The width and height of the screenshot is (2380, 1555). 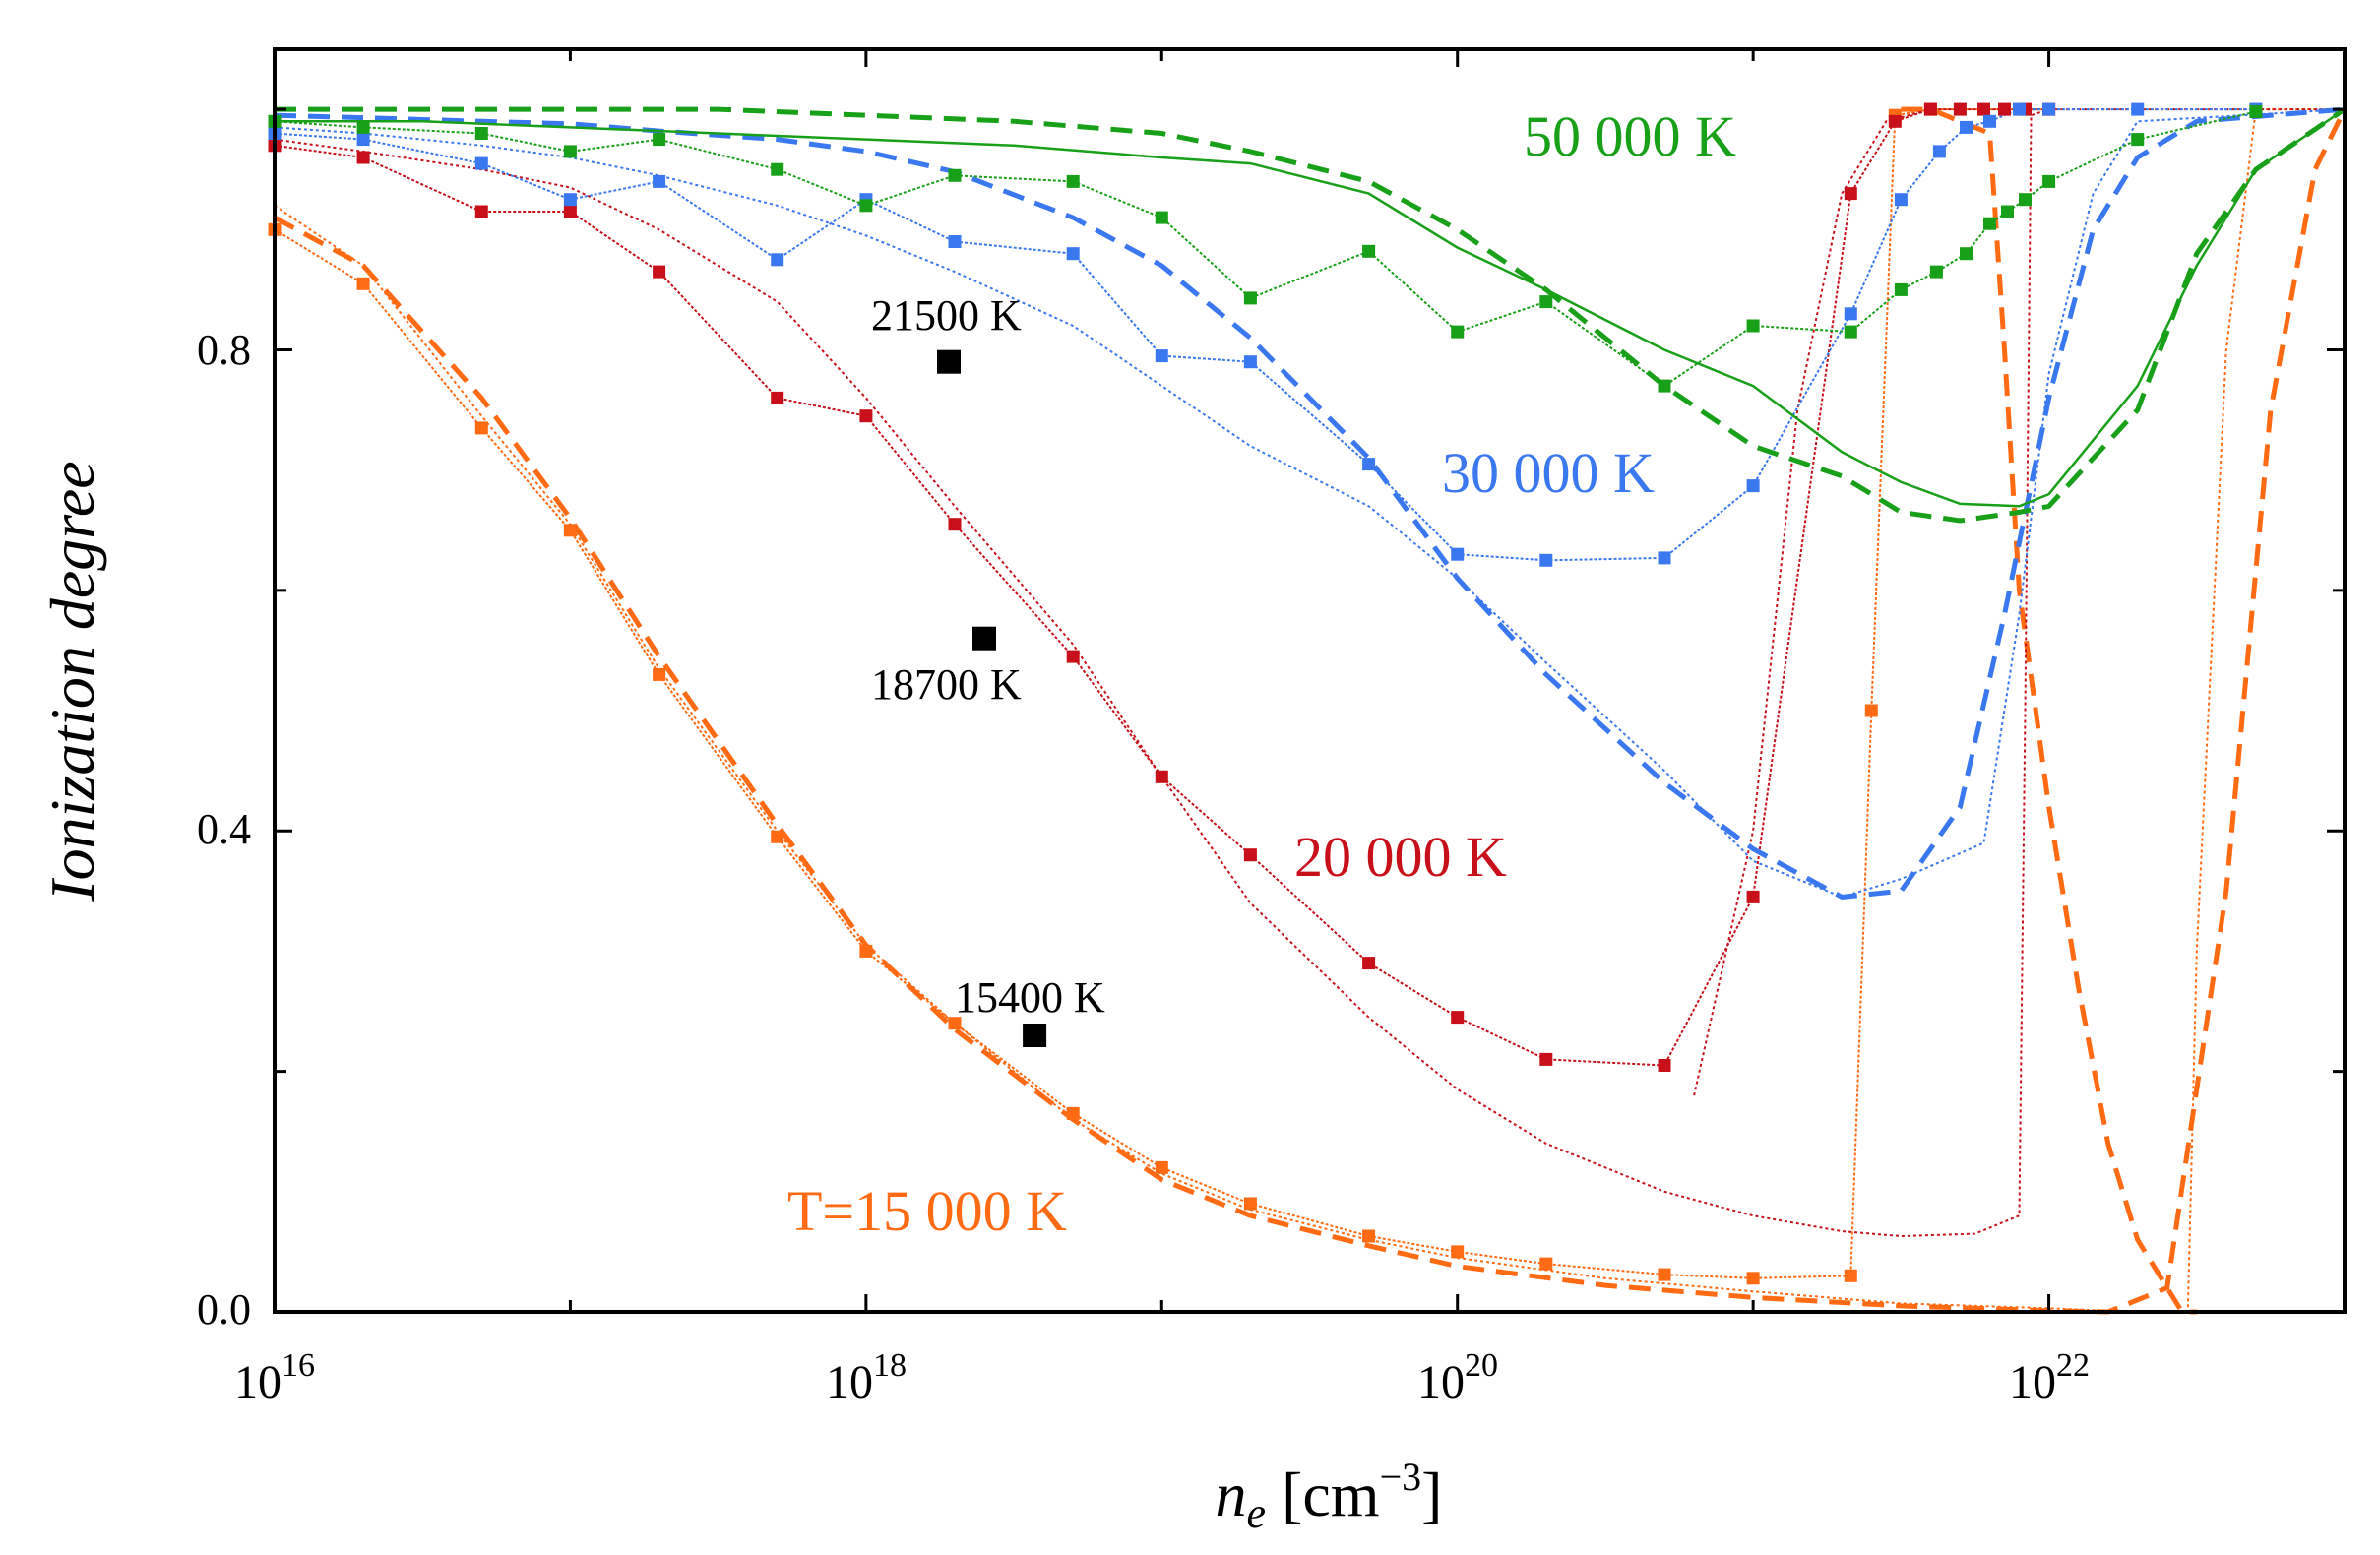 I want to click on x-tick-label-1e20: 1020, so click(x=1457, y=1378).